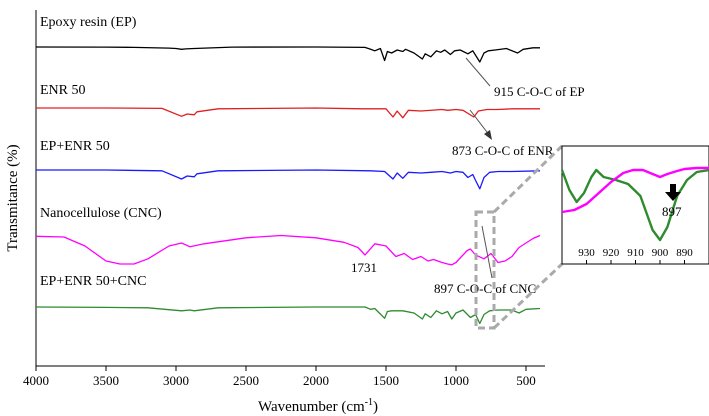 The width and height of the screenshot is (709, 416). Describe the element at coordinates (246, 380) in the screenshot. I see `x-tick-label-2500: 2500` at that location.